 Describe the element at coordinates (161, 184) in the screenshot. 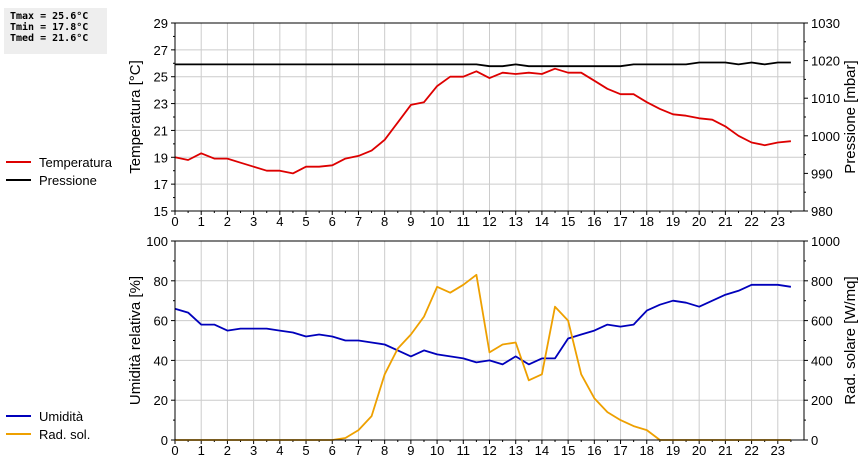

I see `y-tick-label-top: 17` at that location.